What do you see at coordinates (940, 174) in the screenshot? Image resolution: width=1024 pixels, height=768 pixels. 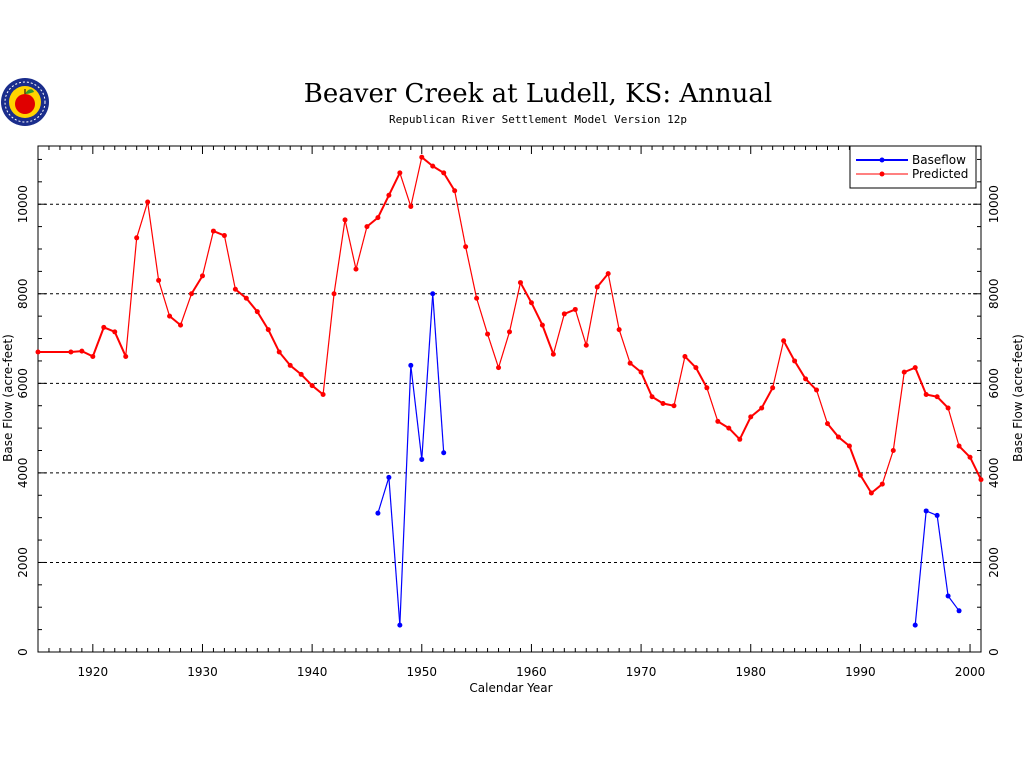 I see `legend-label-predicted: Predicted` at bounding box center [940, 174].